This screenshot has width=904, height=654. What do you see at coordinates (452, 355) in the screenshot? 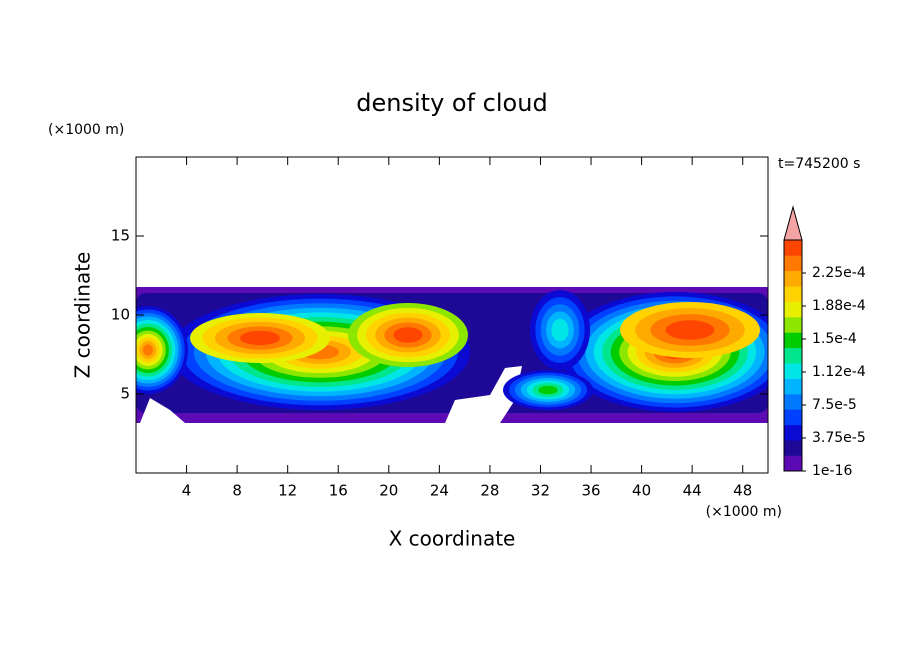
I see `contour-field` at bounding box center [452, 355].